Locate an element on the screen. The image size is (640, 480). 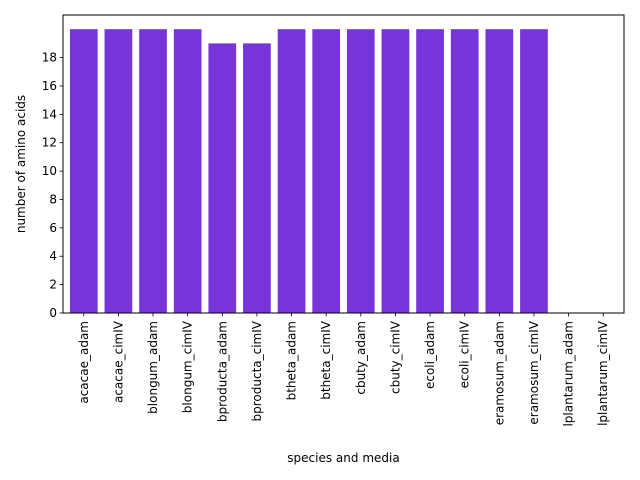
x-tick-label: ecoli_adam is located at coordinates (430, 355).